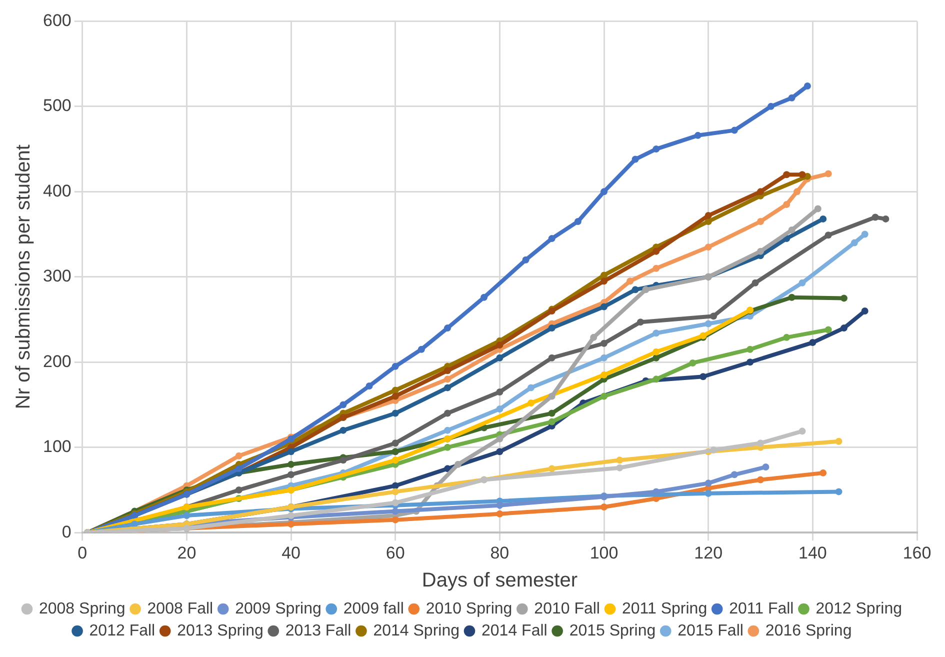 This screenshot has width=945, height=657. What do you see at coordinates (57, 190) in the screenshot?
I see `y-tick-label: 400` at bounding box center [57, 190].